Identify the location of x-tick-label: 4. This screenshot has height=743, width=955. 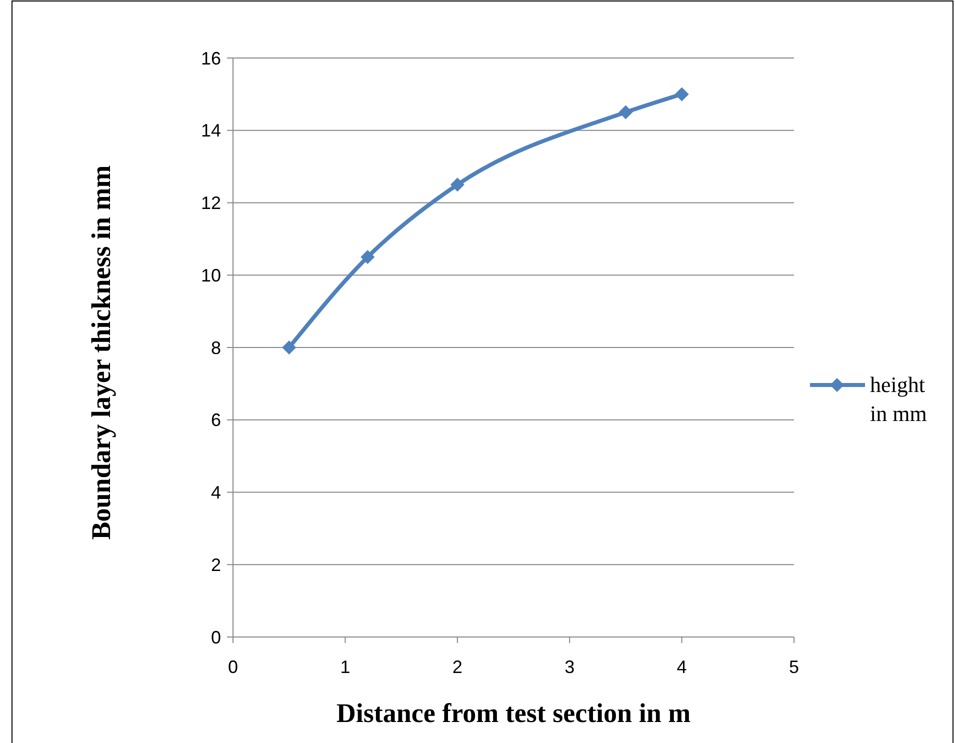
(681, 667).